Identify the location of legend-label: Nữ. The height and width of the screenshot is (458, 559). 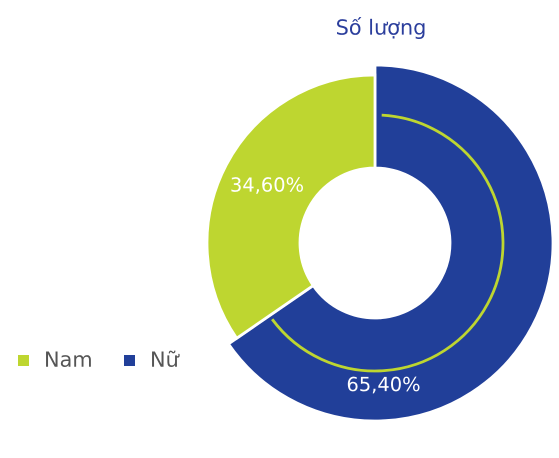
(166, 359).